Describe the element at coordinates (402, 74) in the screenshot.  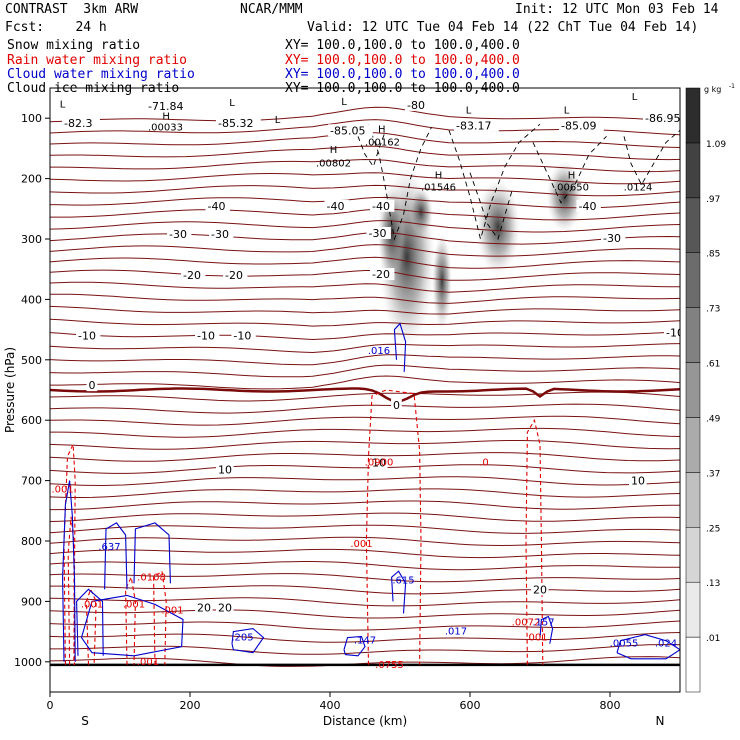
I see `field-cloudwater-xy: XY= 100.0,100.0 to 100.0,400.0` at that location.